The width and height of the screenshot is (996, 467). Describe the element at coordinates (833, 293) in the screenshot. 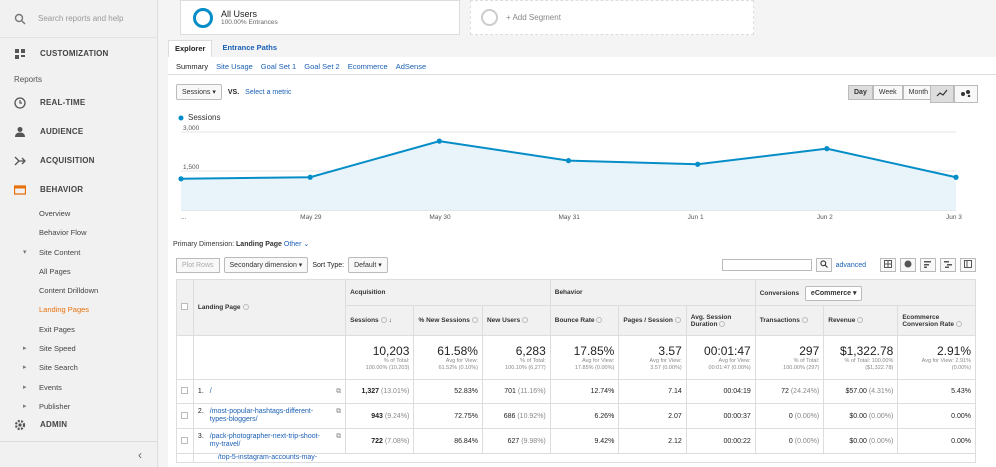

I see `conversions-select: eCommerce ▾` at that location.